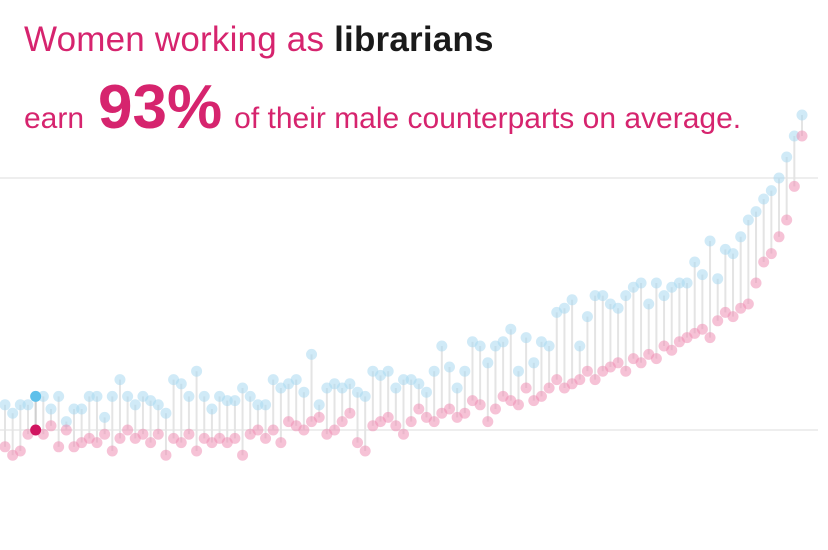 This screenshot has height=550, width=828. What do you see at coordinates (414, 39) in the screenshot?
I see `occupation-label: librarians` at bounding box center [414, 39].